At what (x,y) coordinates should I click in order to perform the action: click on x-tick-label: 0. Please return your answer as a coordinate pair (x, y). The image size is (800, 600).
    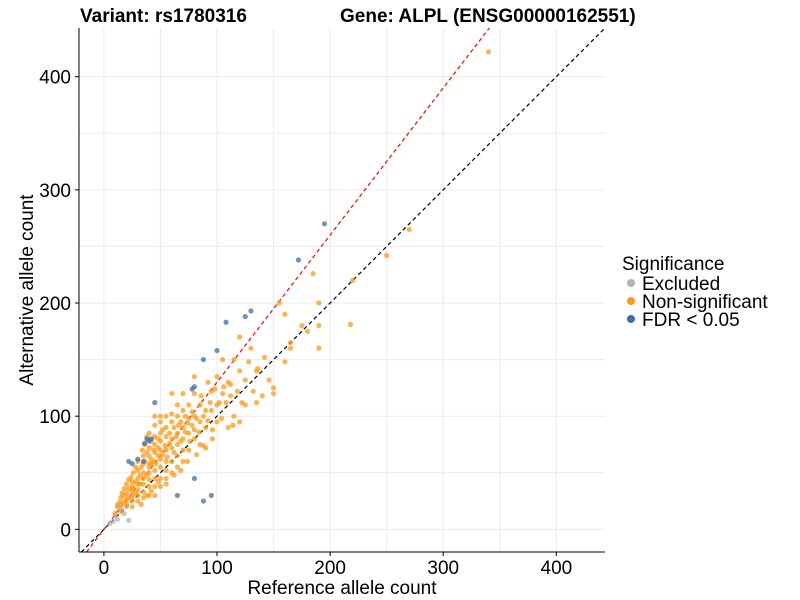
    Looking at the image, I should click on (104, 568).